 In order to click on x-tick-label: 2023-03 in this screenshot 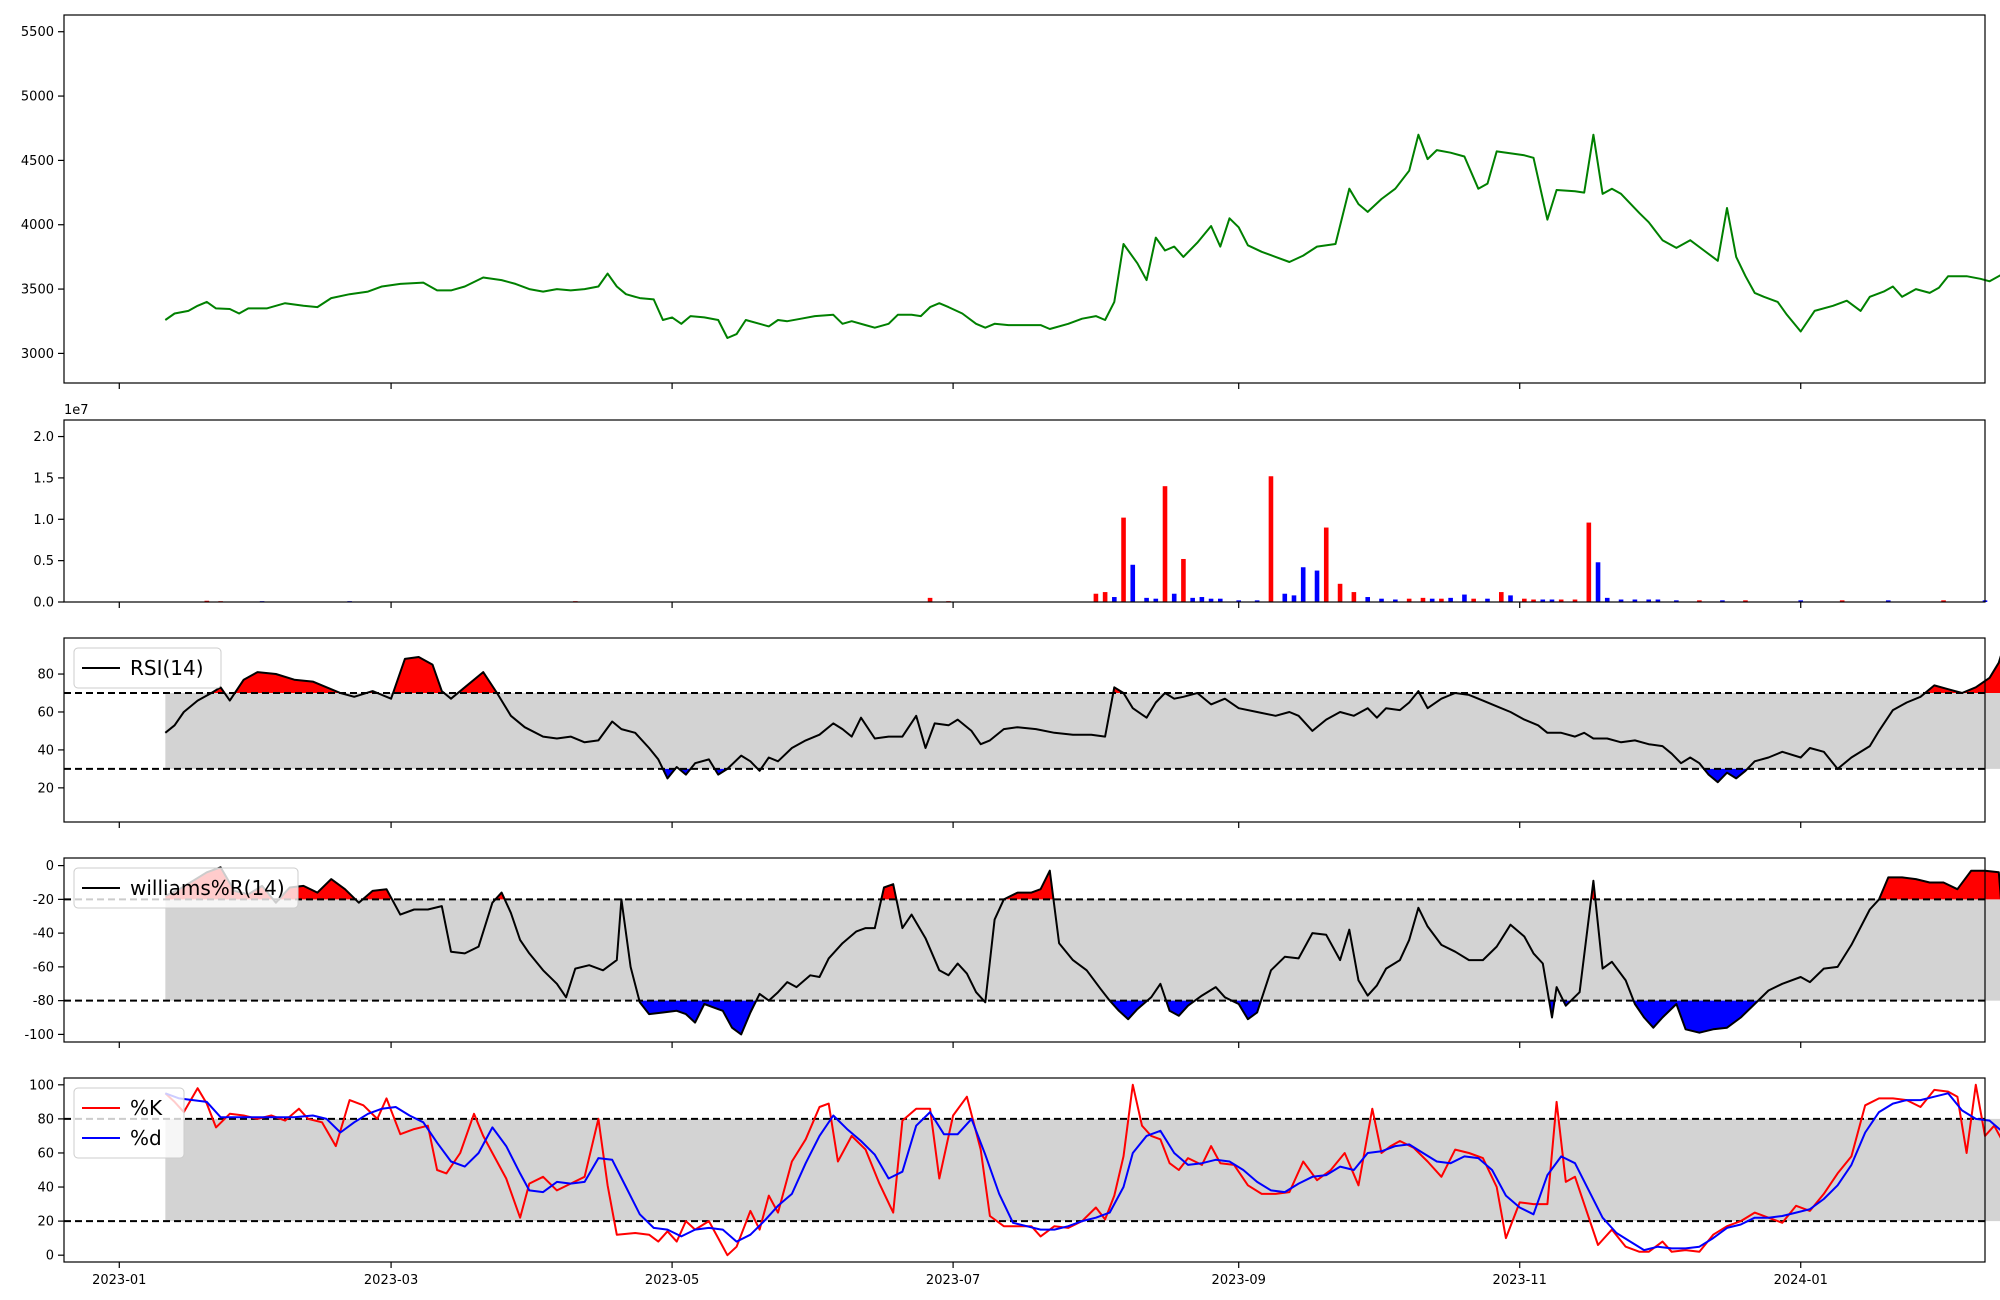, I will do `click(391, 1280)`.